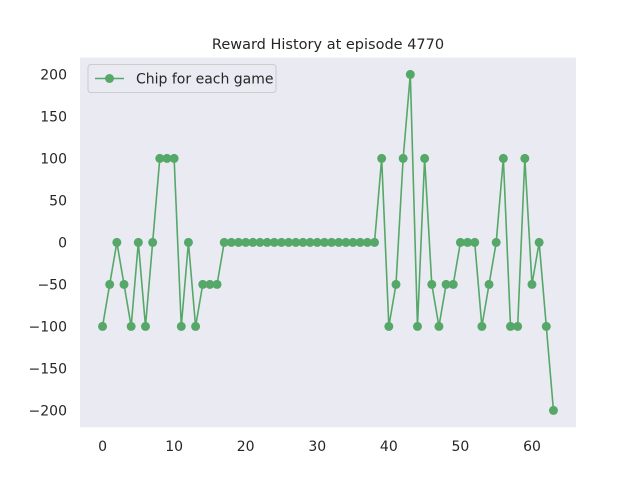  What do you see at coordinates (53, 159) in the screenshot?
I see `y-tick-label: 100` at bounding box center [53, 159].